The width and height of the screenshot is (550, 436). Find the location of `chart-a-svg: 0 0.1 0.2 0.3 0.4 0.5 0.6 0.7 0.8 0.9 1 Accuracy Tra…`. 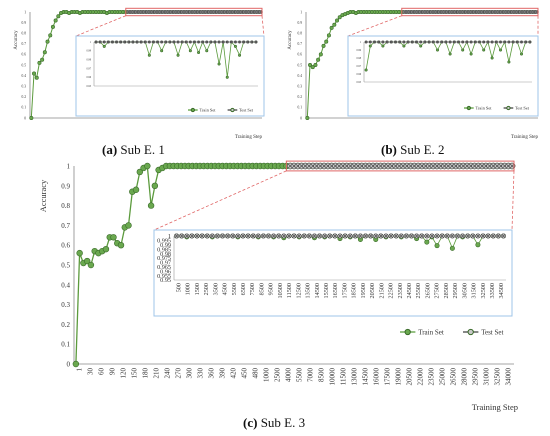

chart-a-svg: 0 0.1 0.2 0.3 0.4 0.5 0.6 0.7 0.8 0.9 1 Accuracy Tra… is located at coordinates (139, 73).